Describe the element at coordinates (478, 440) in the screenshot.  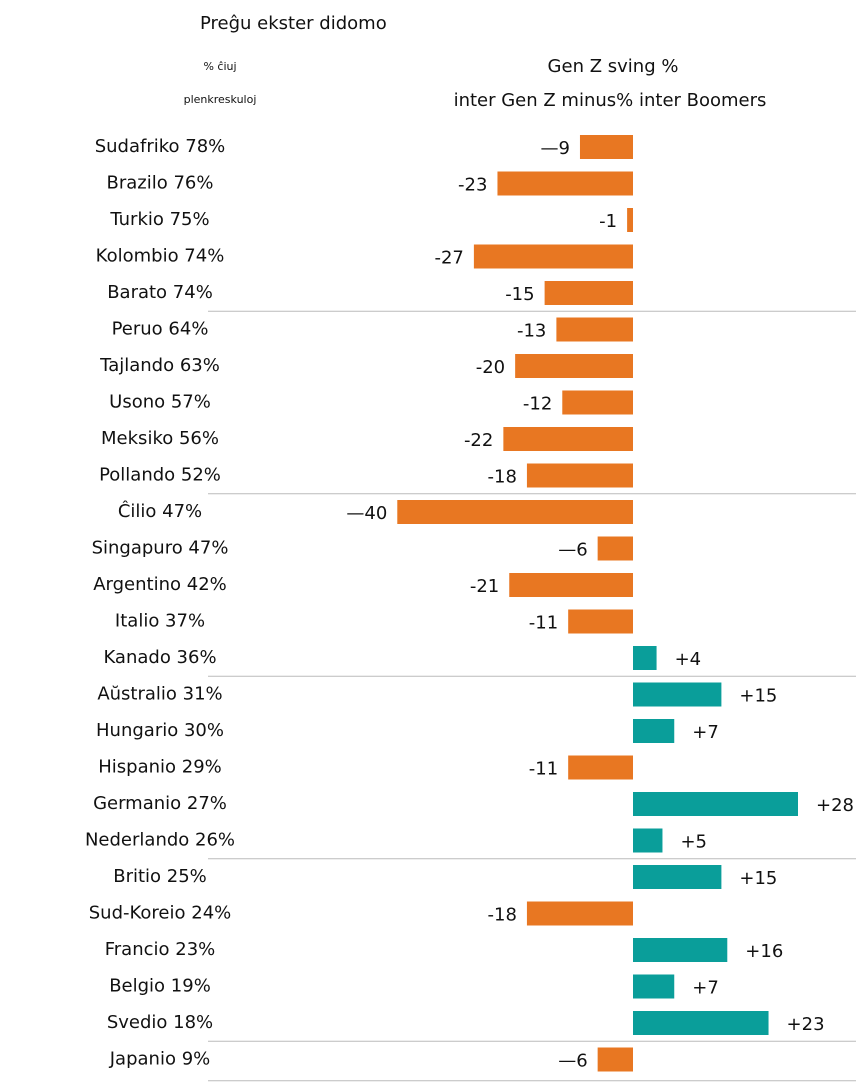
I see `value-label: -22` at that location.